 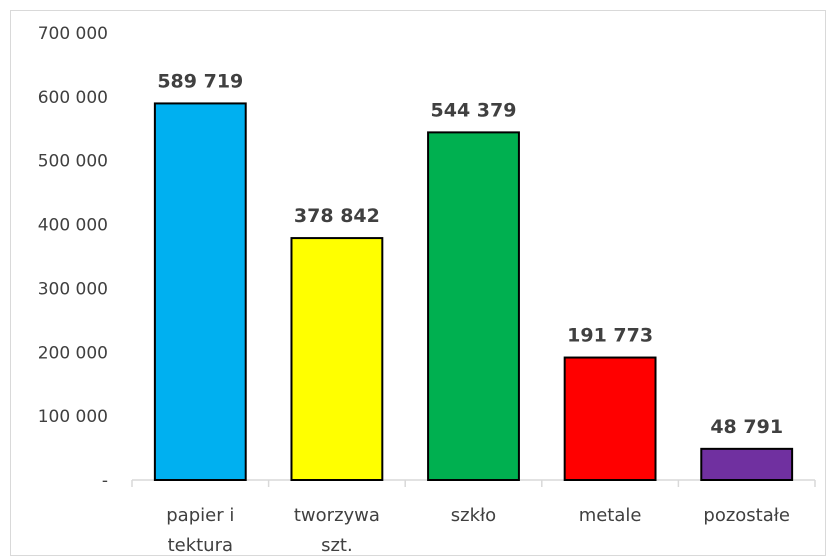 What do you see at coordinates (105, 481) in the screenshot?
I see `y-tick-label: -` at bounding box center [105, 481].